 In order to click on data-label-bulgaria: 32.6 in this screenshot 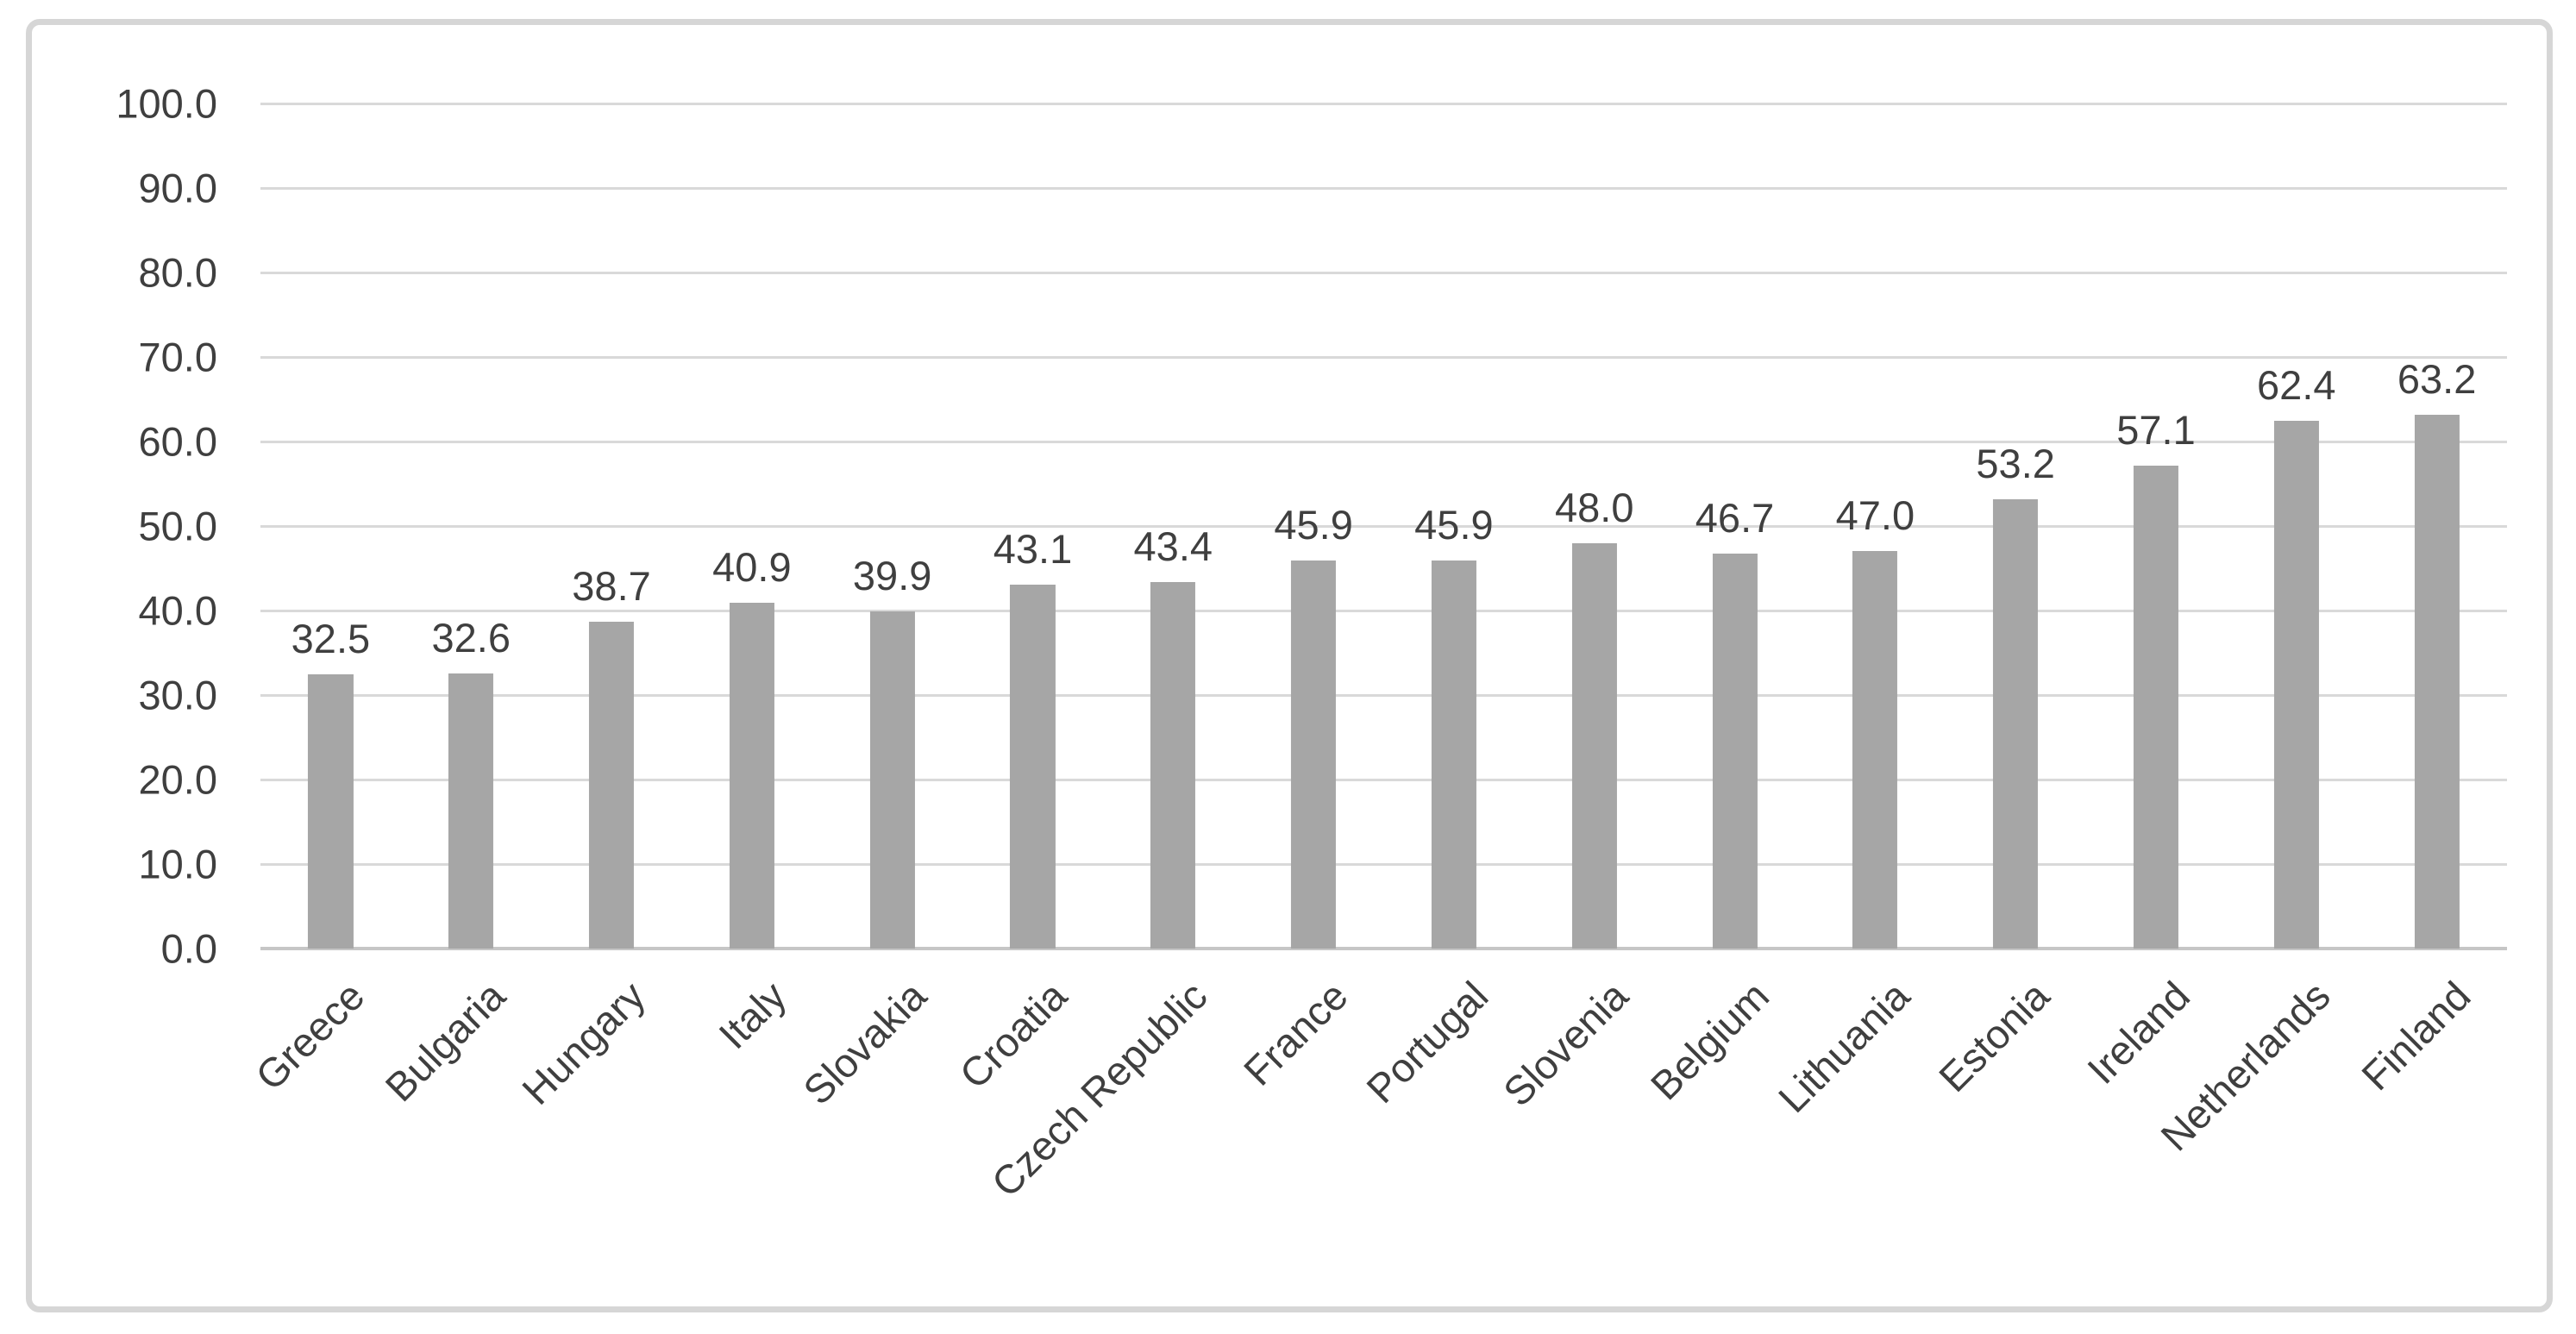, I will do `click(471, 637)`.